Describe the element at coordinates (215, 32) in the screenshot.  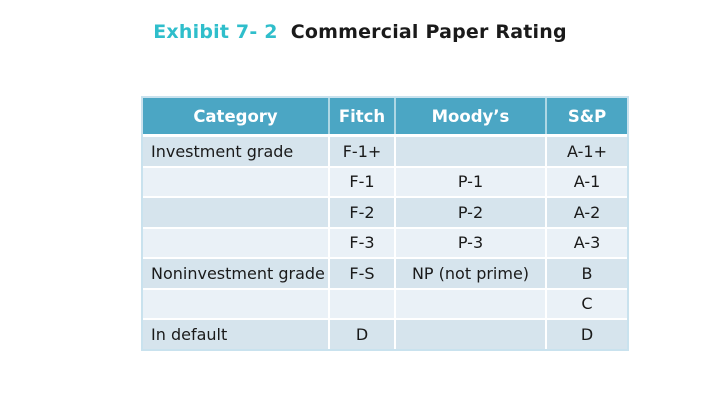
I see `exhibit-number-label: Exhibit 7- 2` at that location.